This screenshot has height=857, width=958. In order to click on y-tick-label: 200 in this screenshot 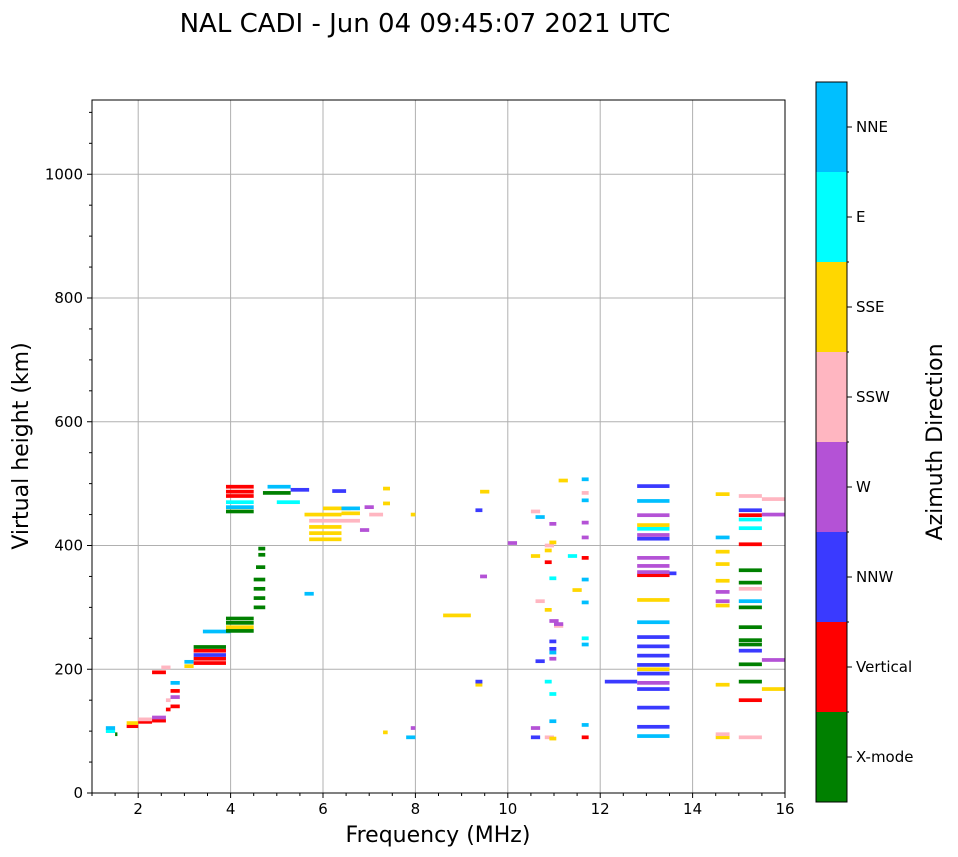, I will do `click(68, 669)`.